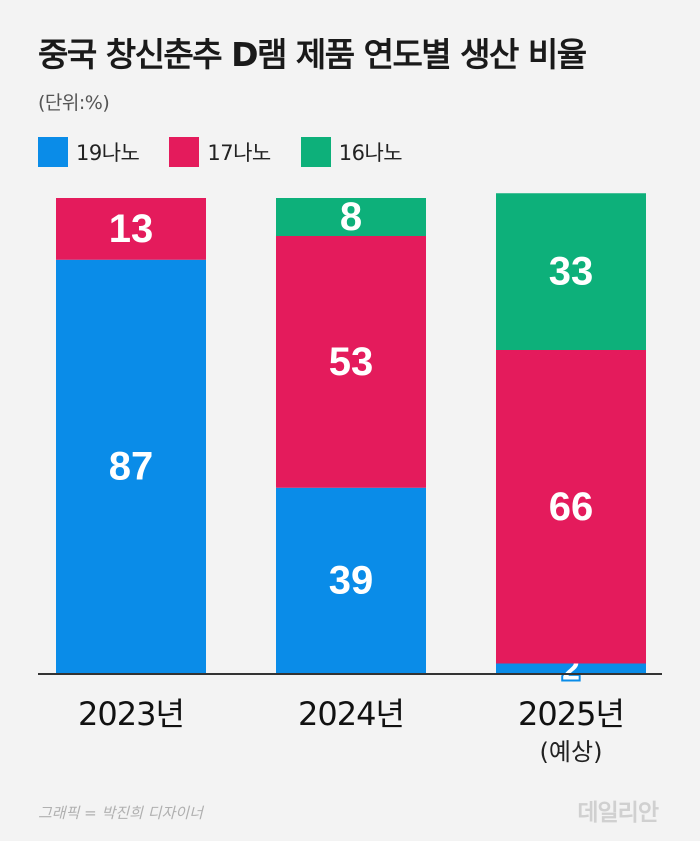 The height and width of the screenshot is (841, 700). Describe the element at coordinates (370, 153) in the screenshot. I see `legend-label-16nm: 16나노` at that location.